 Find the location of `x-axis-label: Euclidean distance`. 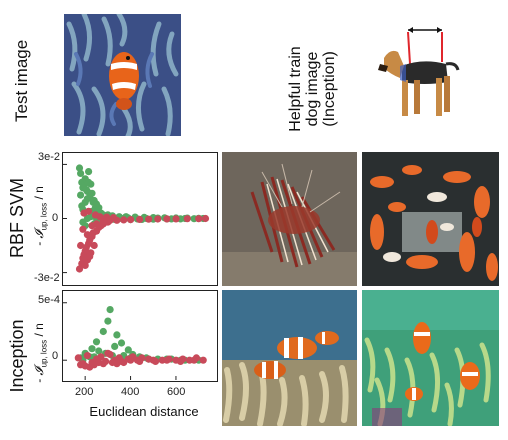

x-axis-label: Euclidean distance is located at coordinates (144, 411).